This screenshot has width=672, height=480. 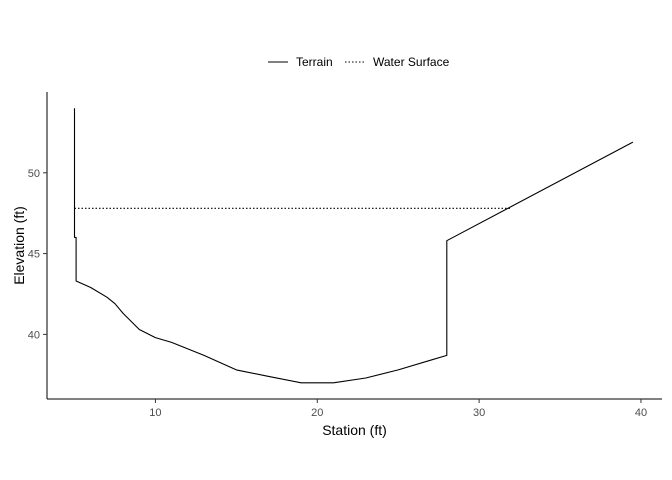 What do you see at coordinates (359, 62) in the screenshot?
I see `legend: Terrain Water Surface` at bounding box center [359, 62].